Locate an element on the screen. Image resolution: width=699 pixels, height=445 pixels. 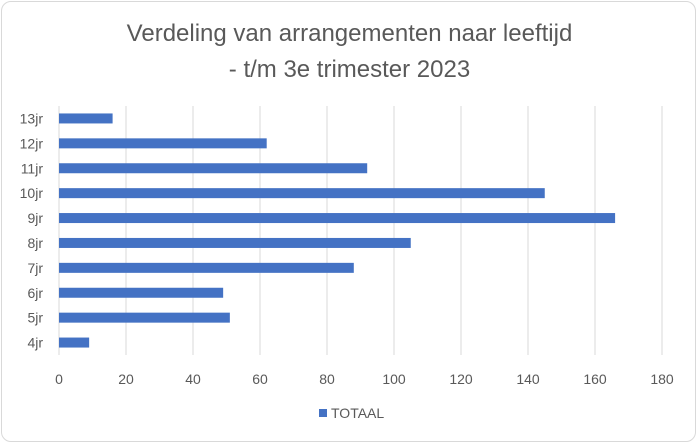
x-tick-label: 60 is located at coordinates (260, 379).